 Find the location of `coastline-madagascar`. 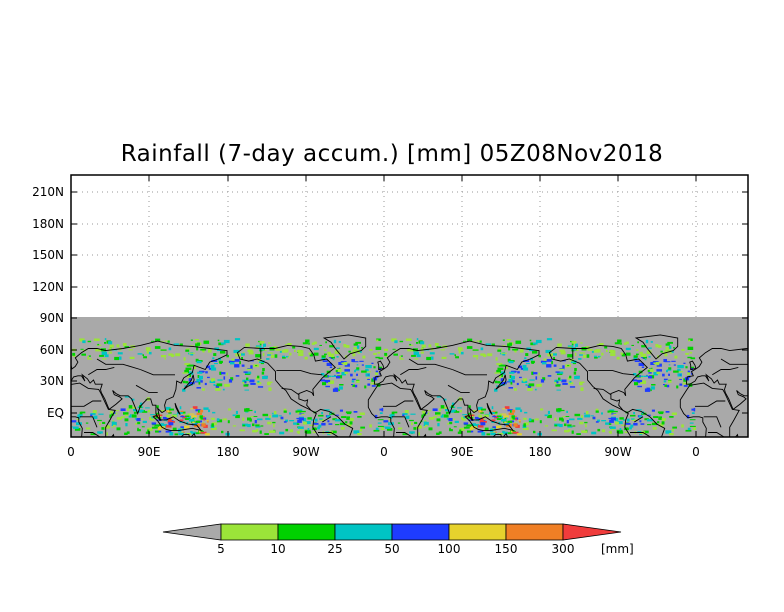

coastline-madagascar is located at coordinates (112, 435).